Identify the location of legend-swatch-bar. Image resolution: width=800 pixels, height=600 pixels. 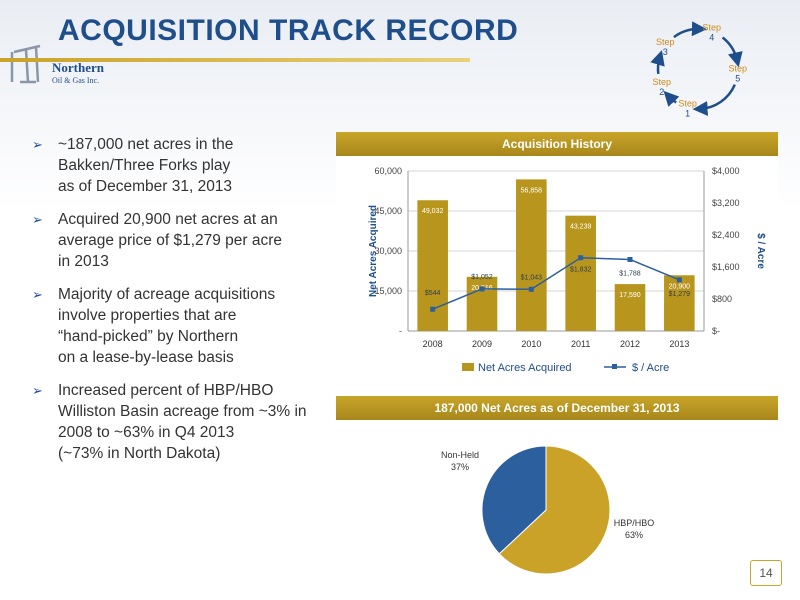
(468, 367).